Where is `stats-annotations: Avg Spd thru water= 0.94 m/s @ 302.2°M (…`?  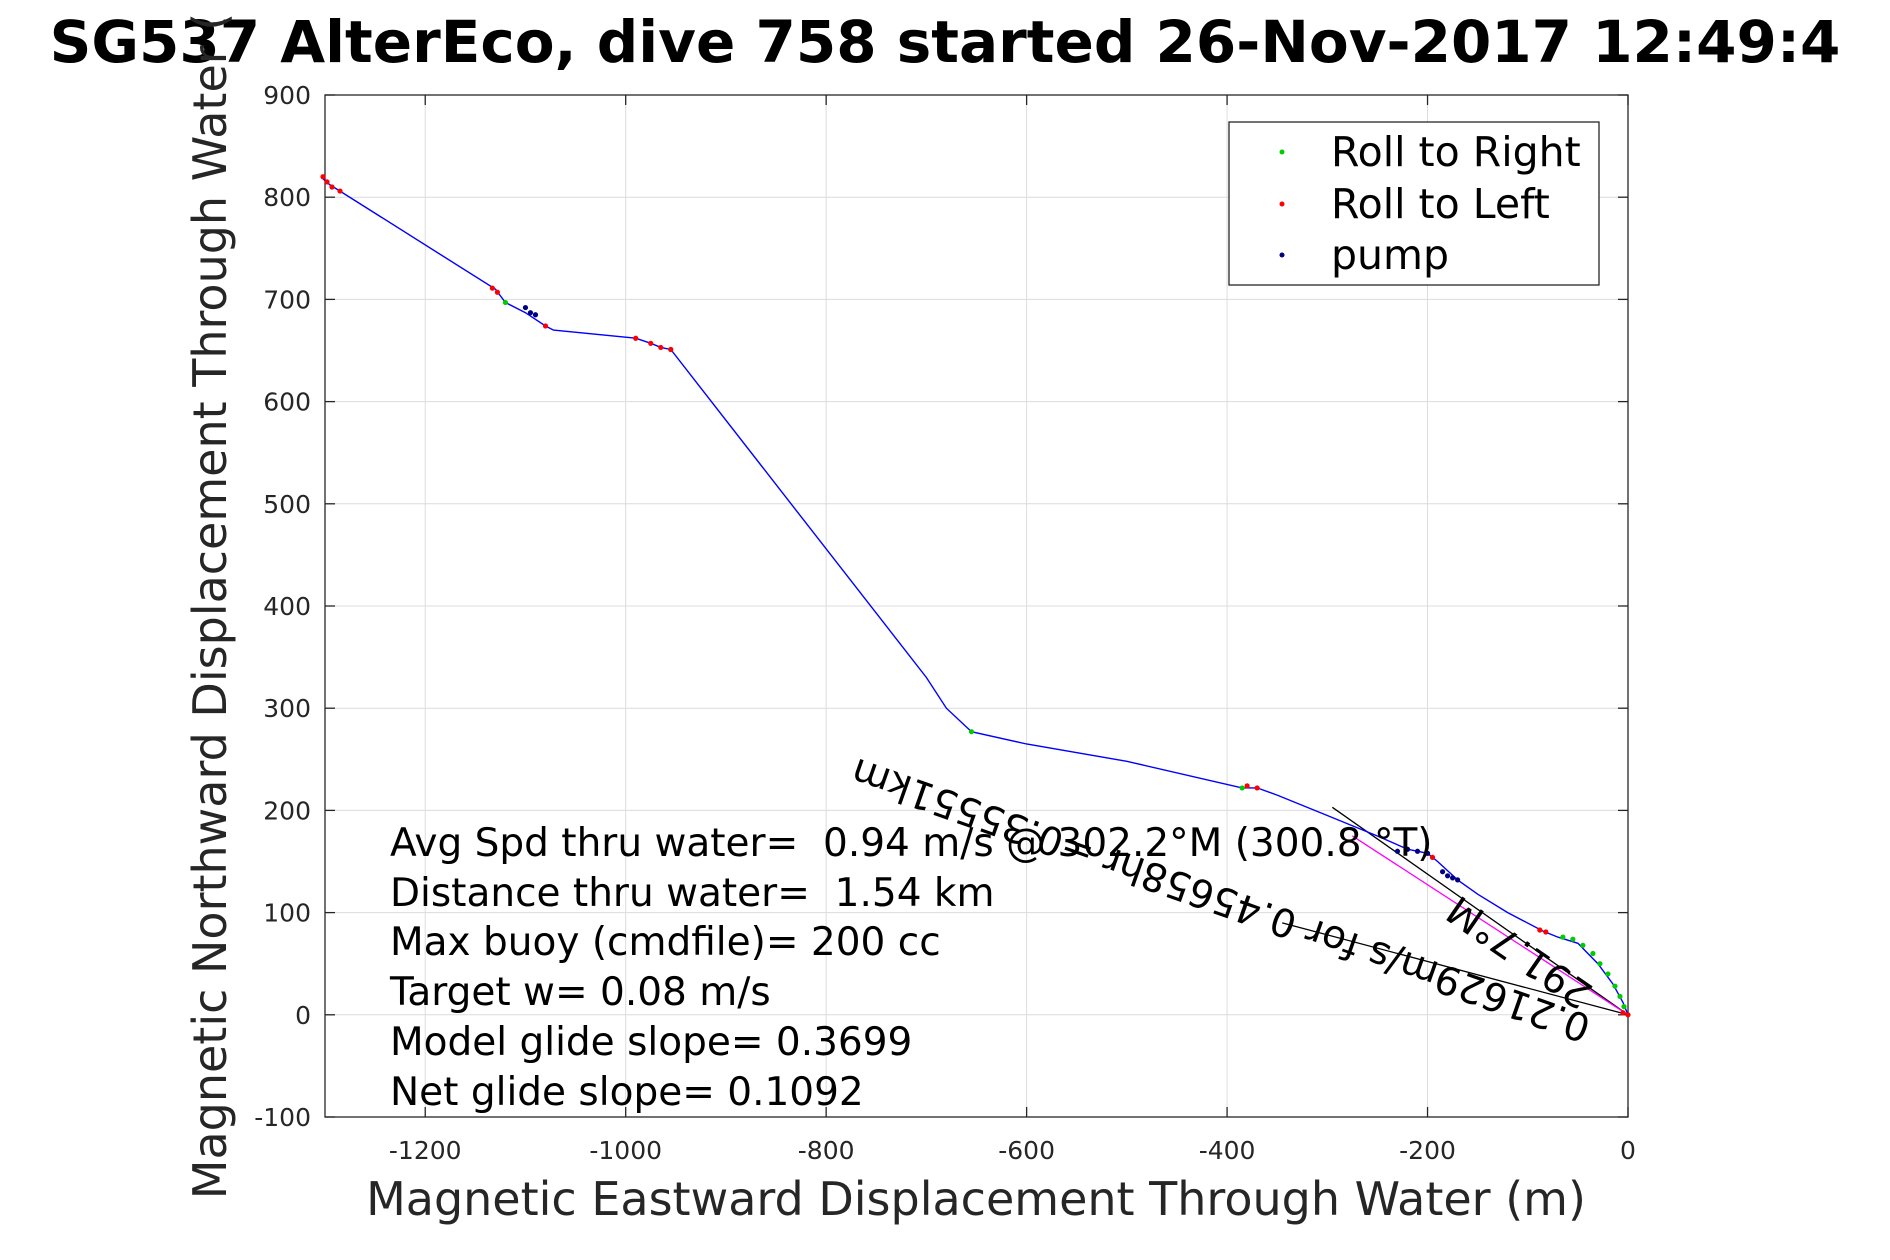 stats-annotations: Avg Spd thru water= 0.94 m/s @ 302.2°M (… is located at coordinates (911, 968).